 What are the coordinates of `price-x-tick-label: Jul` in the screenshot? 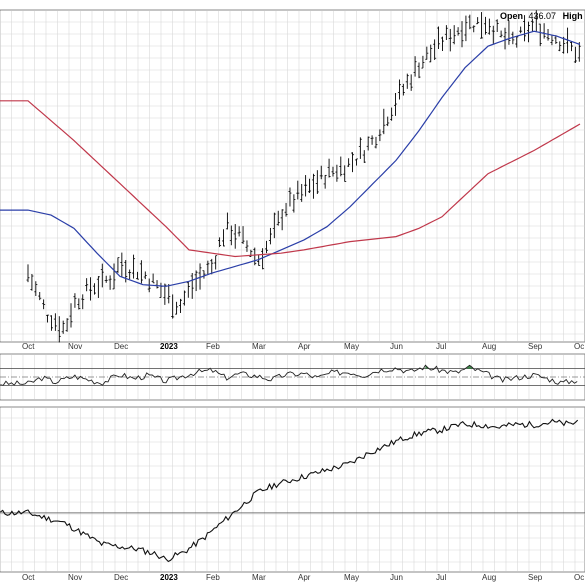 It's located at (441, 346).